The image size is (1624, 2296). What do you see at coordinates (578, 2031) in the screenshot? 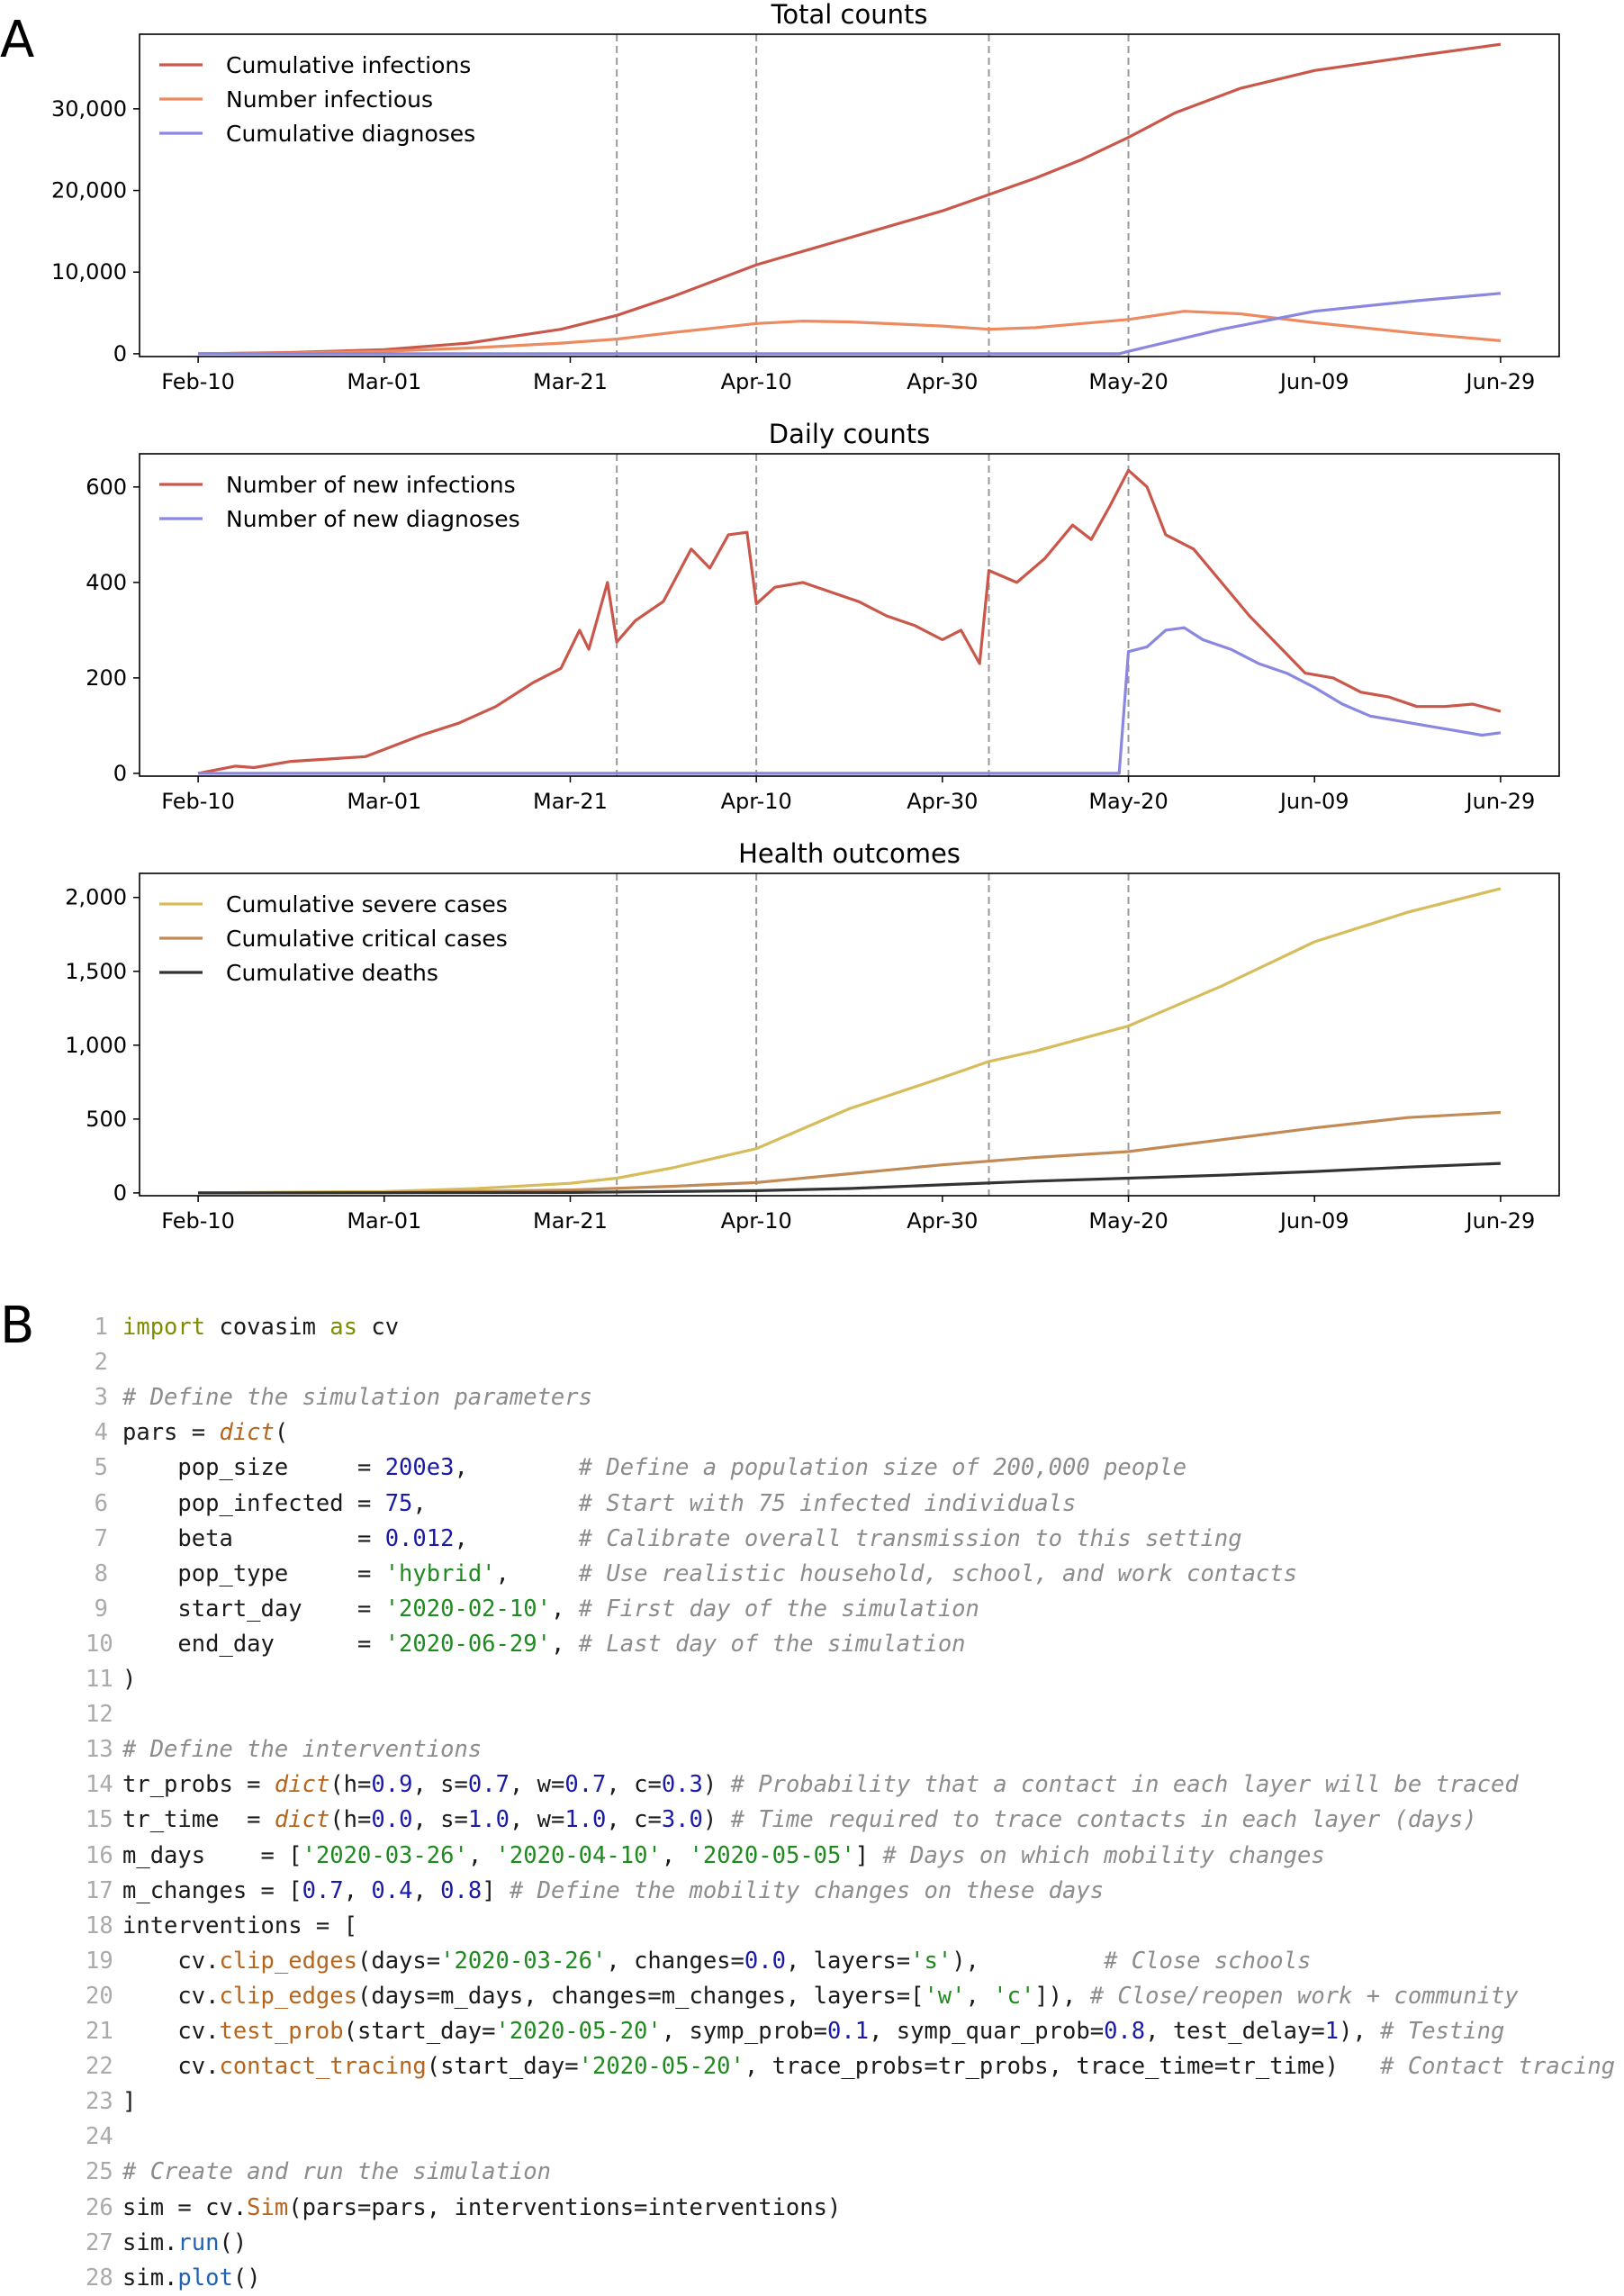
I see `code-token: '2020-05-20'` at bounding box center [578, 2031].